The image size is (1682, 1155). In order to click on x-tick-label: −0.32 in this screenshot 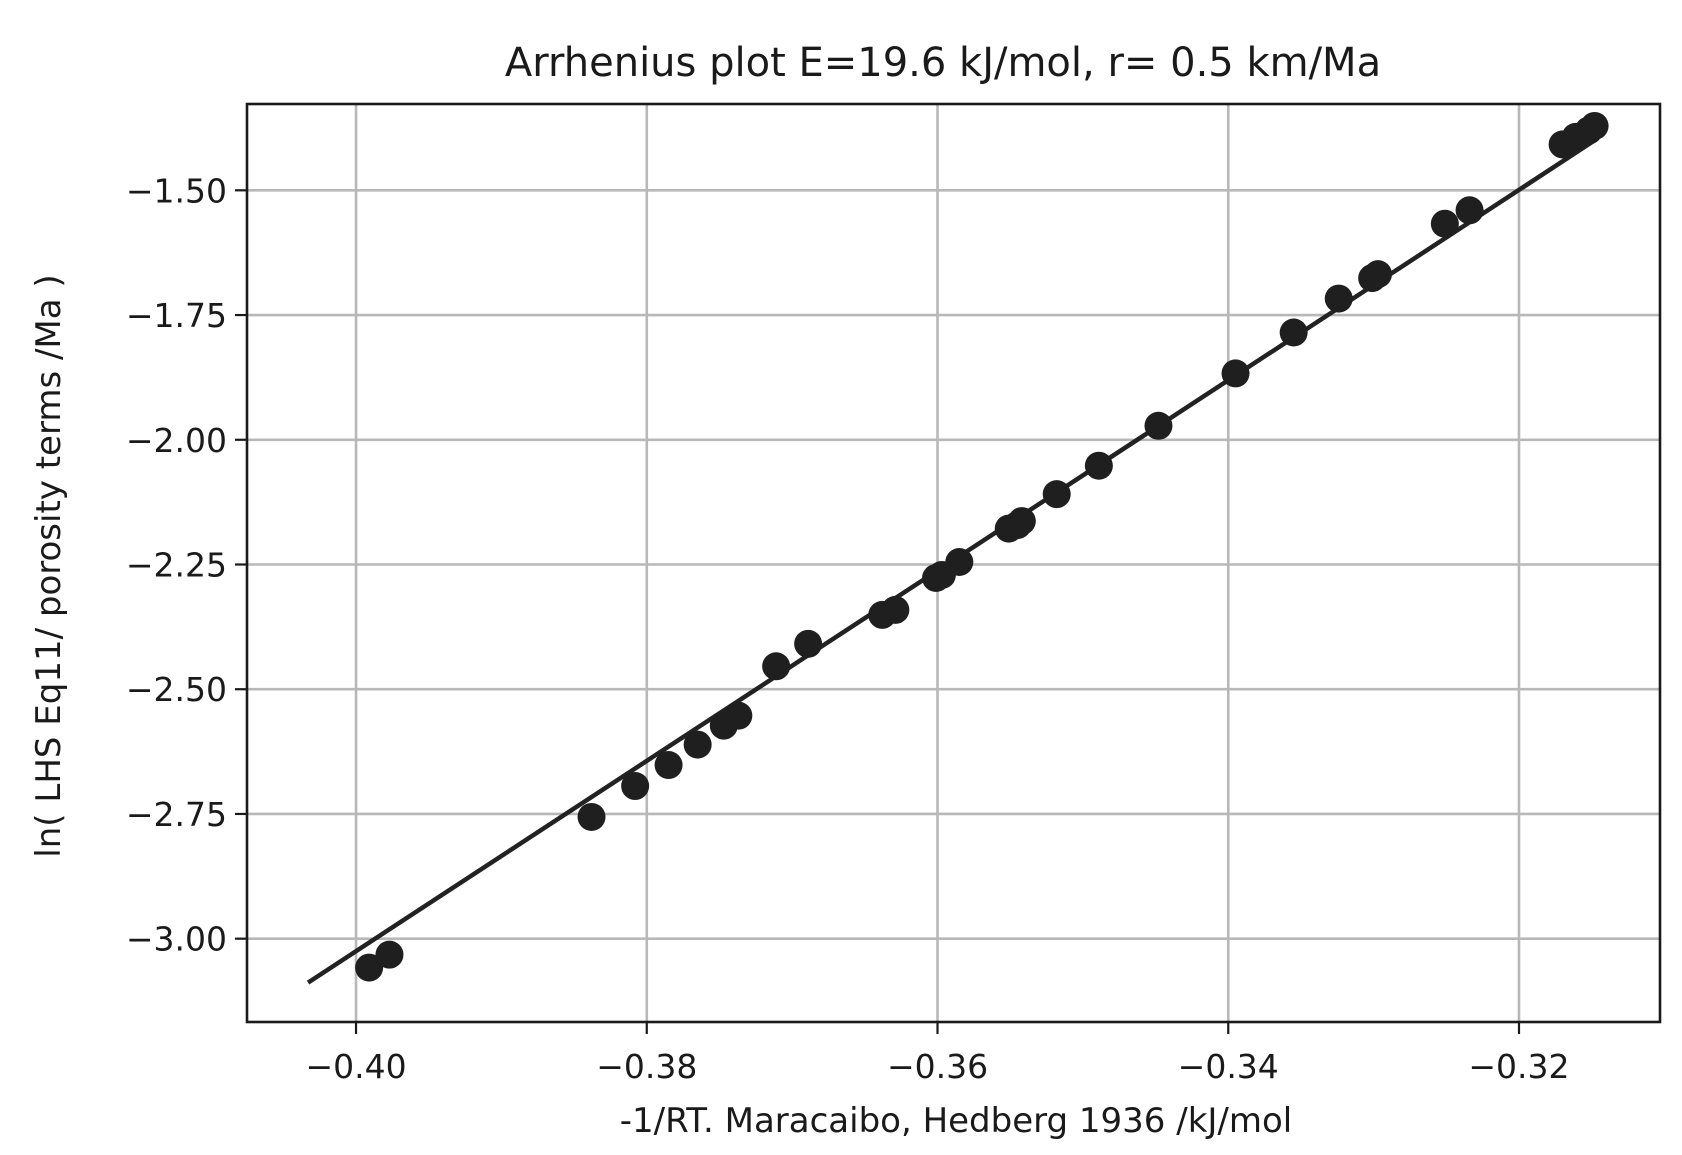, I will do `click(1518, 1066)`.